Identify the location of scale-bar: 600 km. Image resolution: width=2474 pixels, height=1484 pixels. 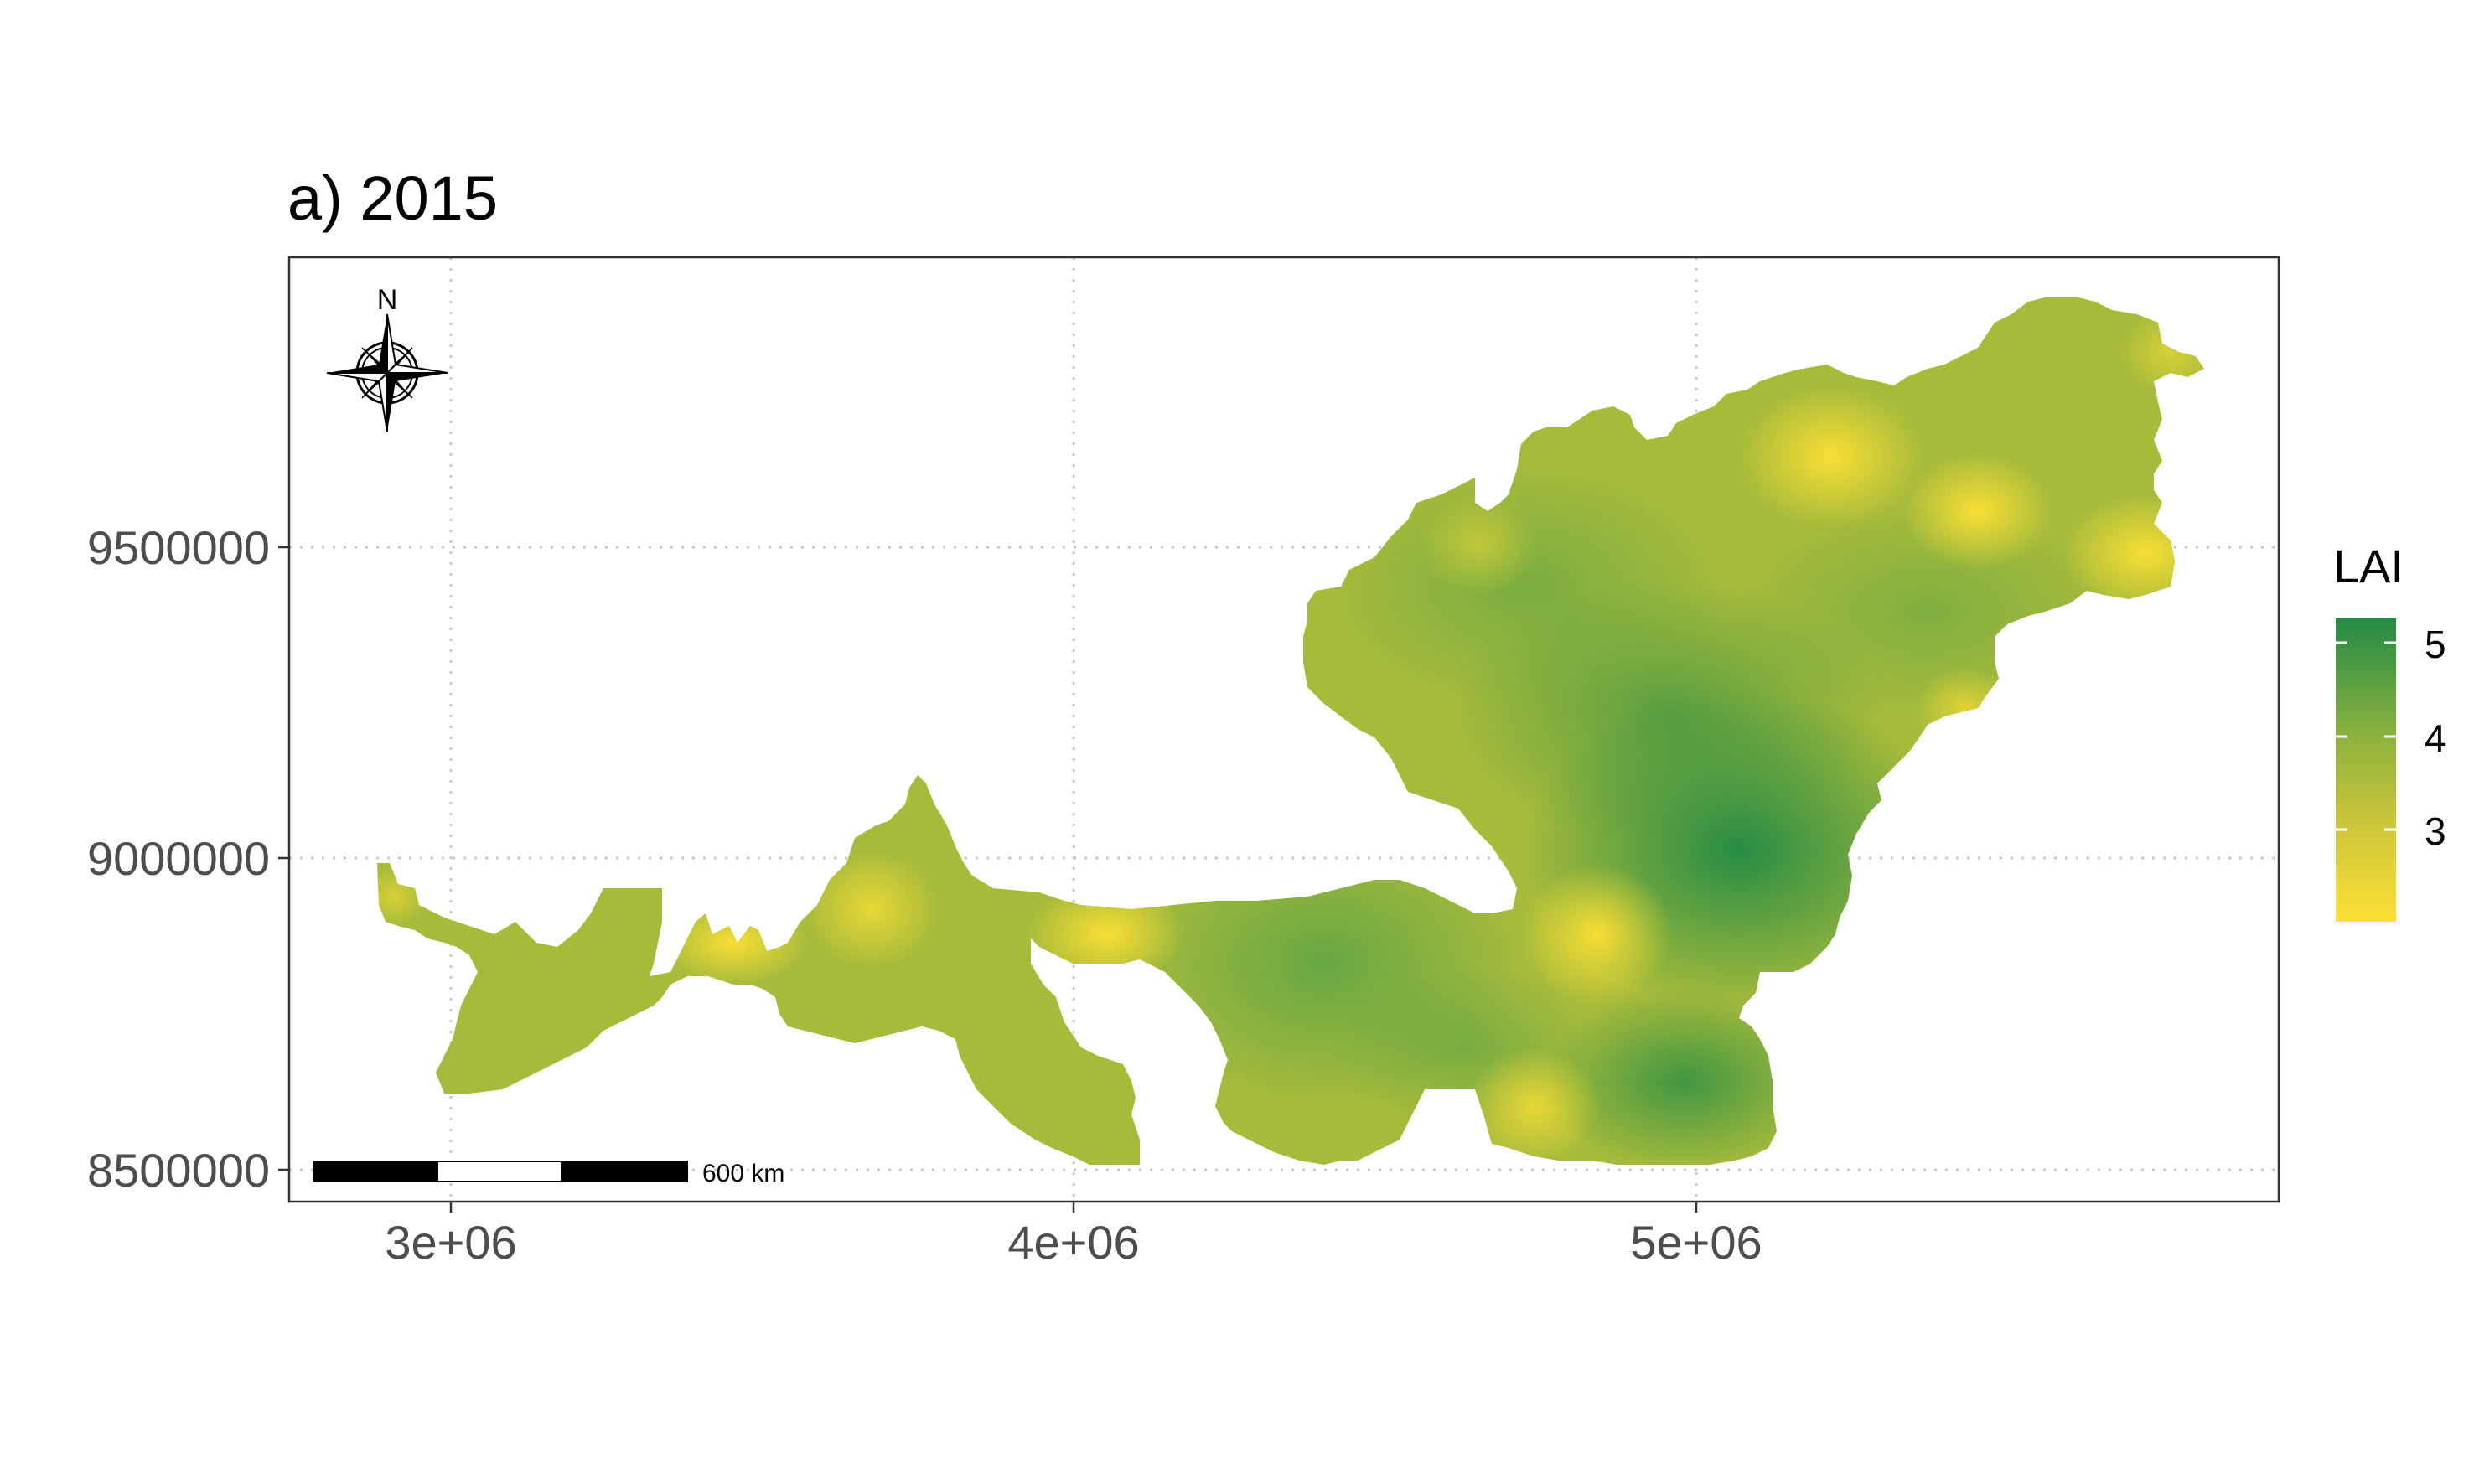
(548, 1173).